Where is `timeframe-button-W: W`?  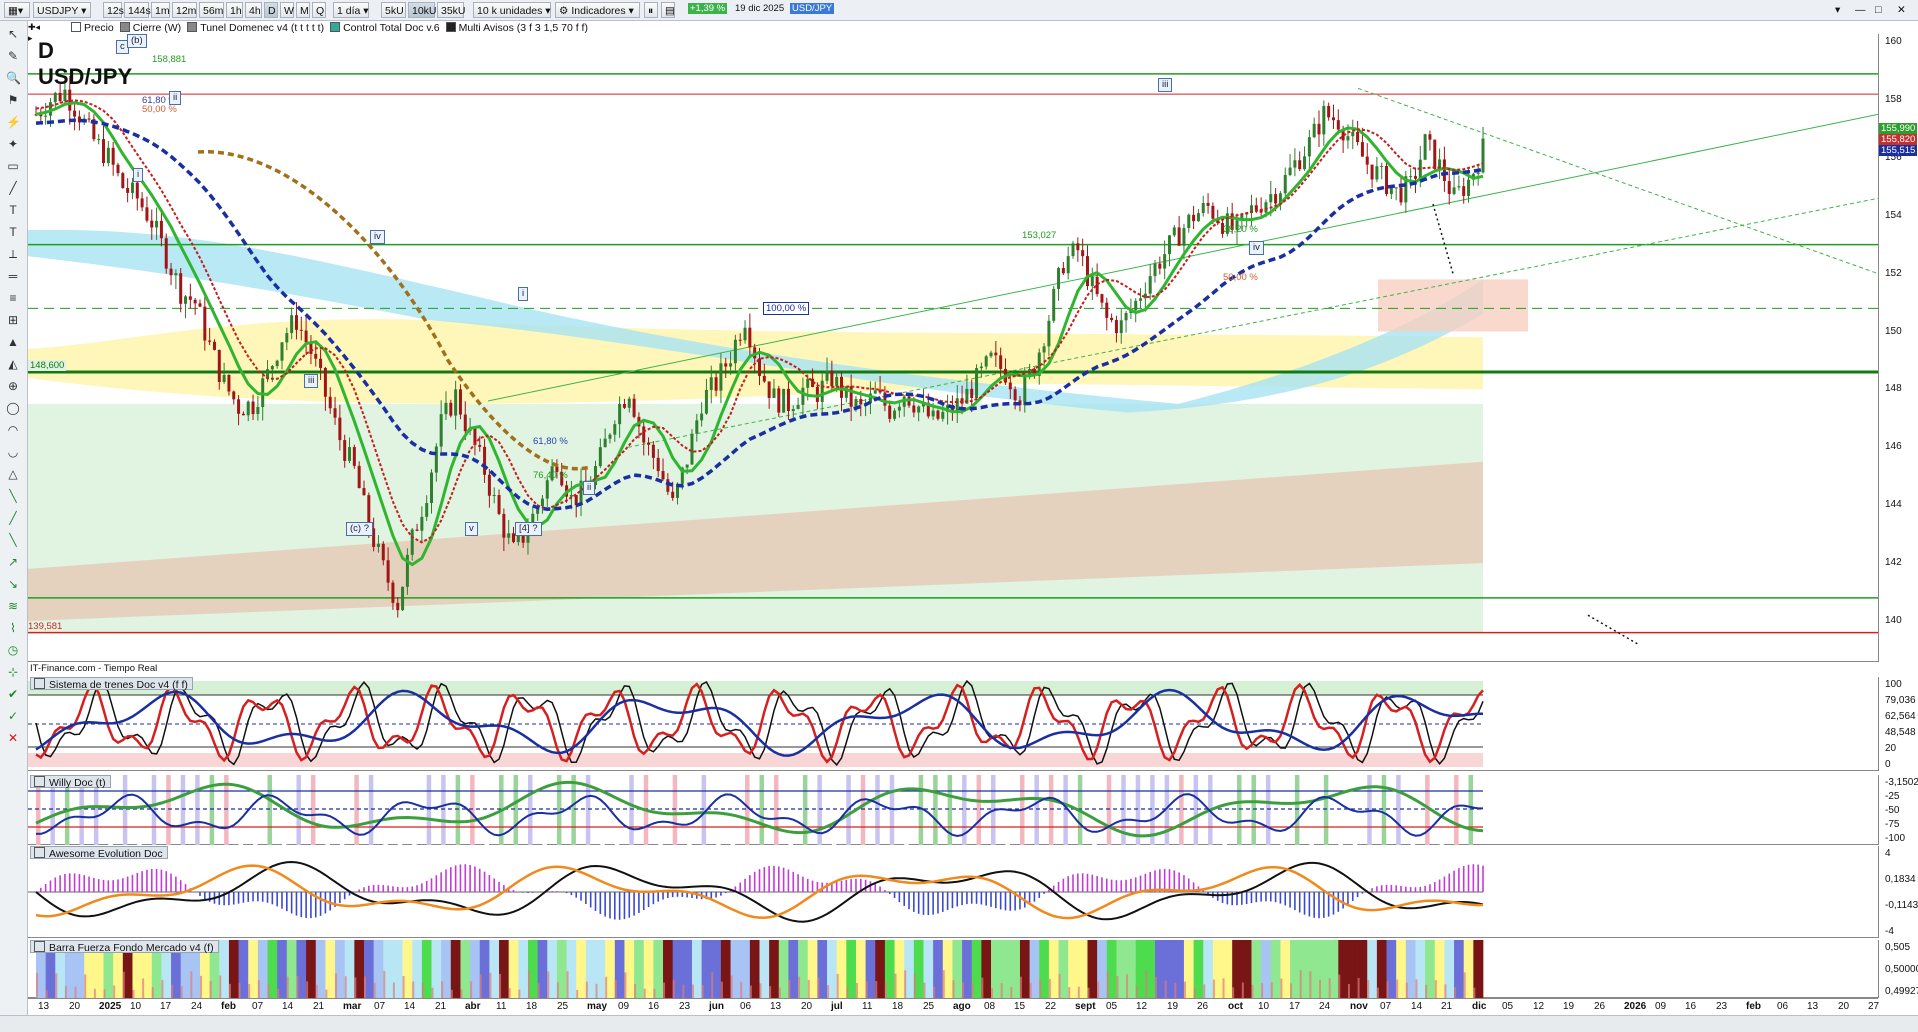 timeframe-button-W: W is located at coordinates (287, 10).